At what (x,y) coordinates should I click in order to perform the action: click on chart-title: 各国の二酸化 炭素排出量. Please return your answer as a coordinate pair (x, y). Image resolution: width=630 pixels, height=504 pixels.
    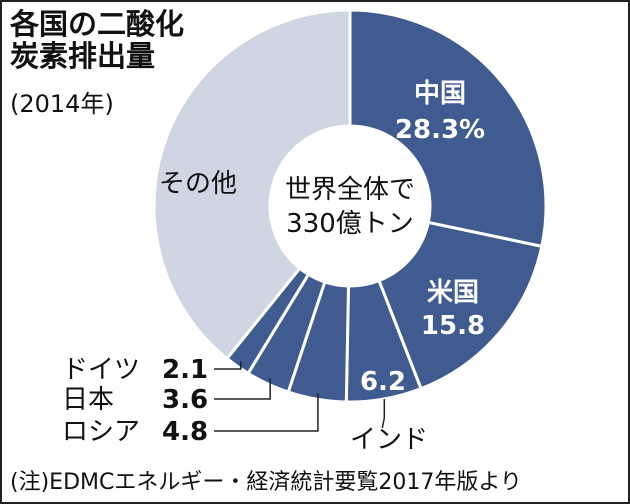
    Looking at the image, I should click on (97, 40).